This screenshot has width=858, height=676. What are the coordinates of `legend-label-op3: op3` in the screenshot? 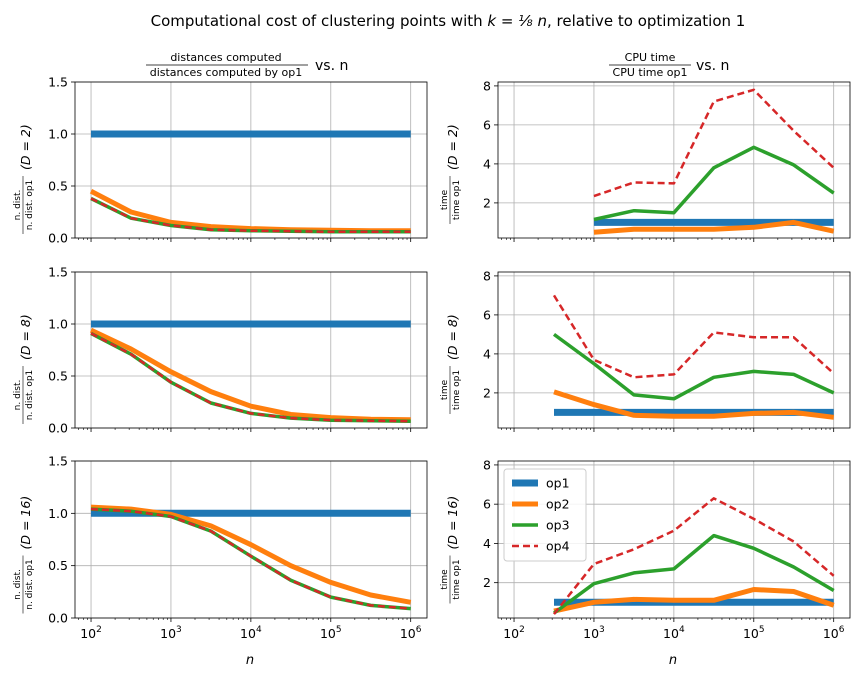 It's located at (558, 525).